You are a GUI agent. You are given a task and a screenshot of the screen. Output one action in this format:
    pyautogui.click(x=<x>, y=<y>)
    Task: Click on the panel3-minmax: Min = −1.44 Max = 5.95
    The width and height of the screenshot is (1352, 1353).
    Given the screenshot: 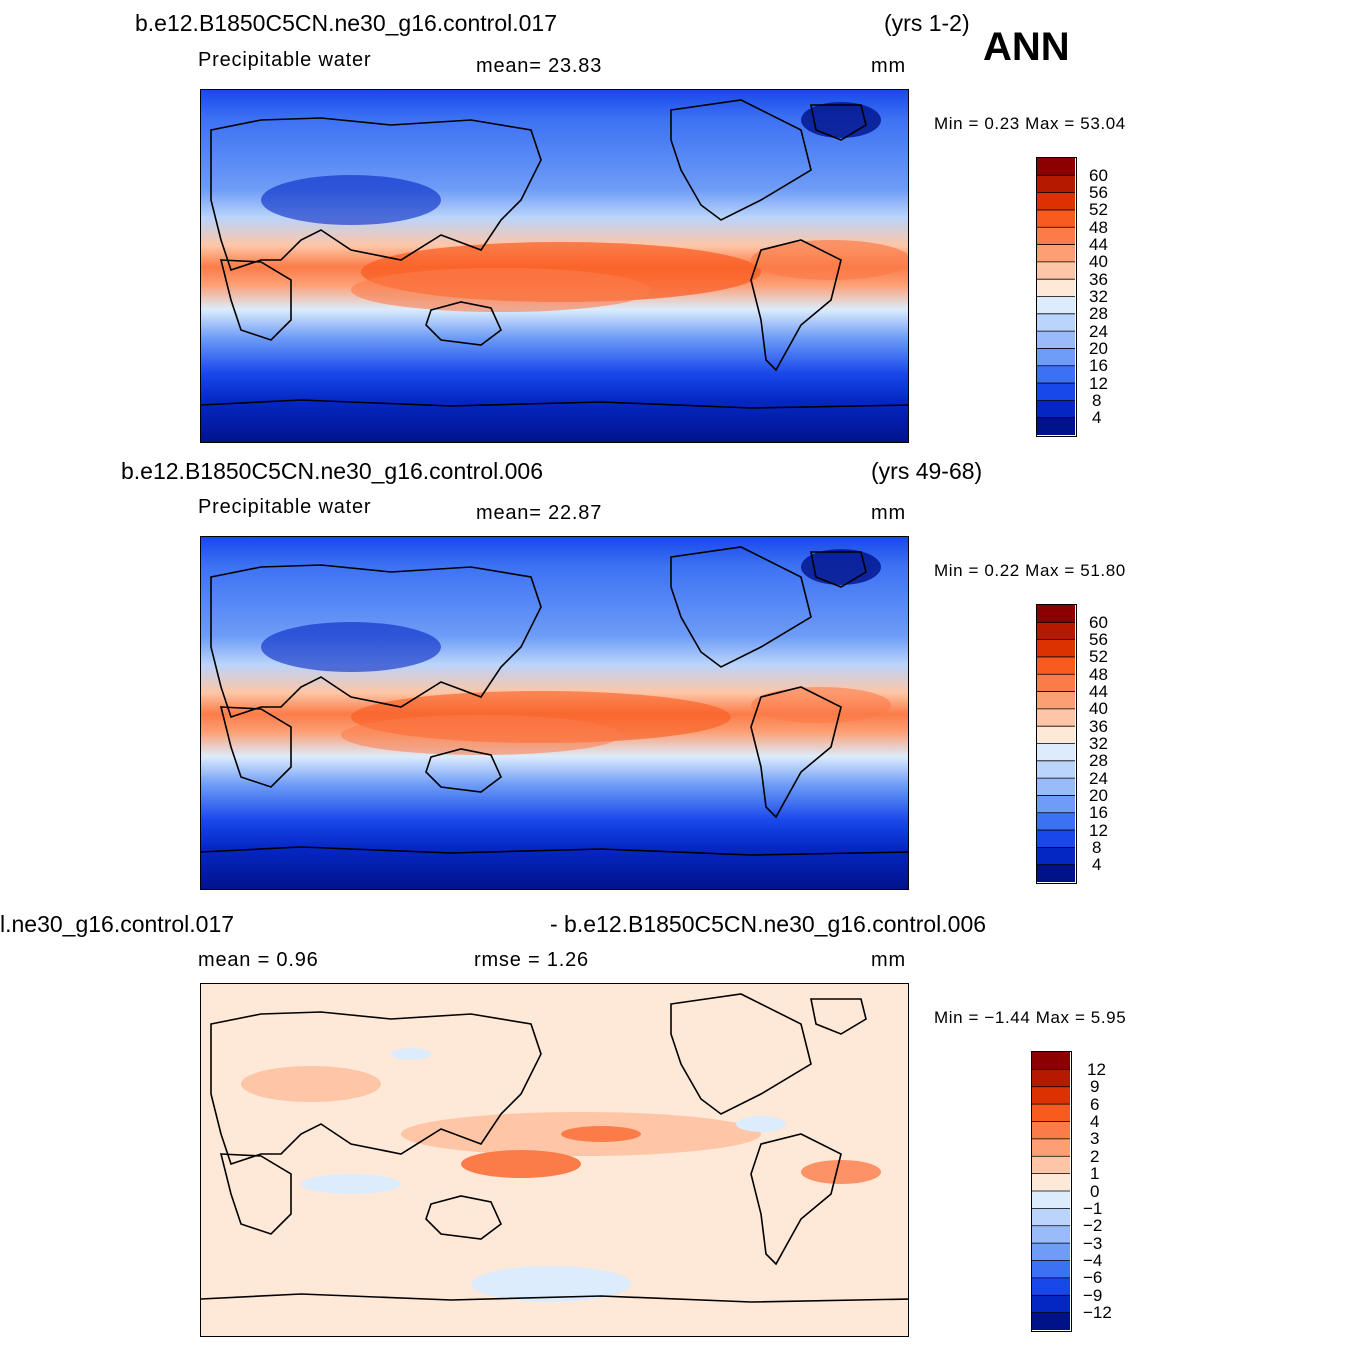 What is the action you would take?
    pyautogui.click(x=1030, y=1017)
    